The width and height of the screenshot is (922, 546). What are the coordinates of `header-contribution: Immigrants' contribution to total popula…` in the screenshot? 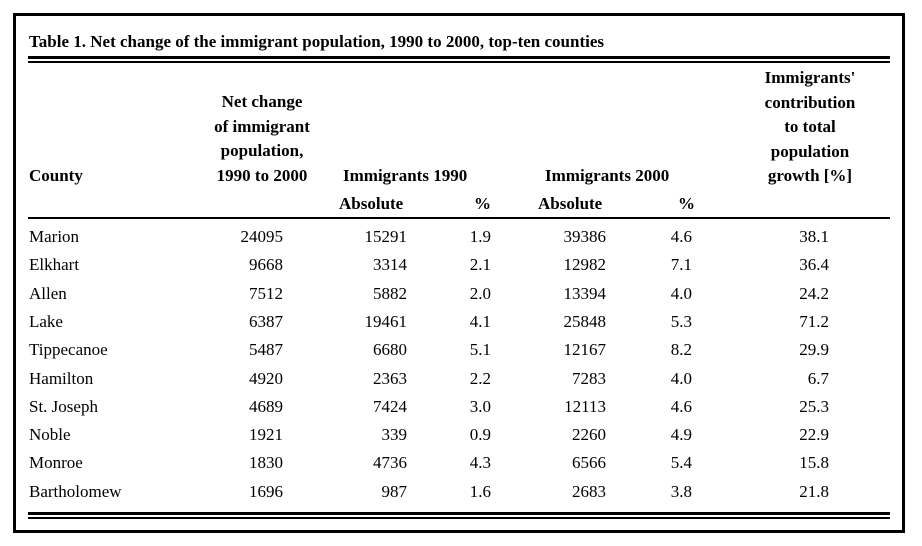 It's located at (810, 127).